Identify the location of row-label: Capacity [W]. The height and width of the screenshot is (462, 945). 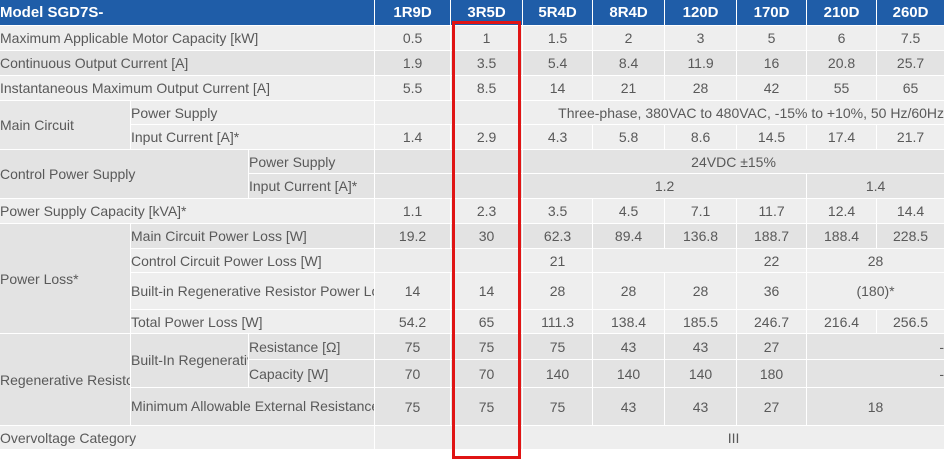
(312, 374).